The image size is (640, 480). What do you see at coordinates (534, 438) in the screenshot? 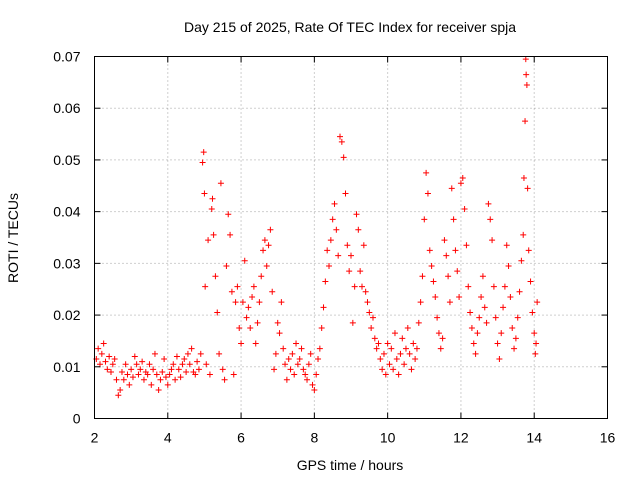
I see `x-tick-label: 14` at bounding box center [534, 438].